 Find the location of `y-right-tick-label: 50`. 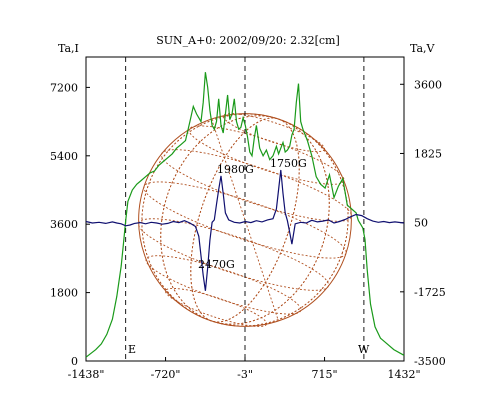

y-right-tick-label: 50 is located at coordinates (421, 223).